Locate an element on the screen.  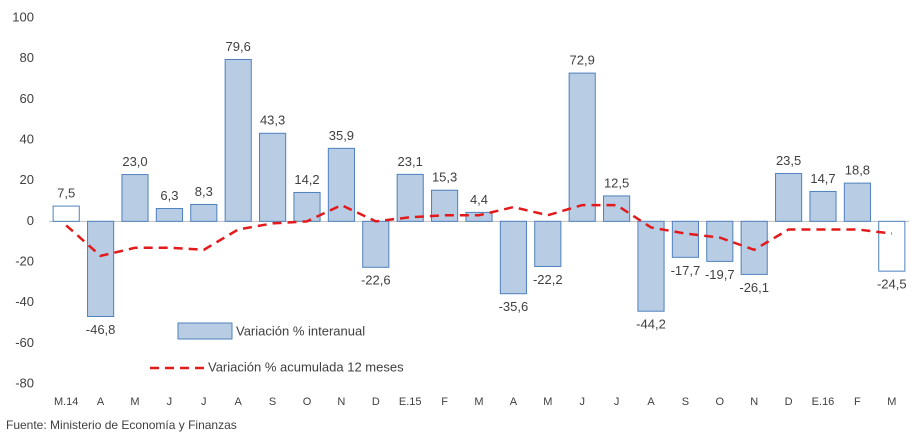
data-label: 8,3 is located at coordinates (204, 191).